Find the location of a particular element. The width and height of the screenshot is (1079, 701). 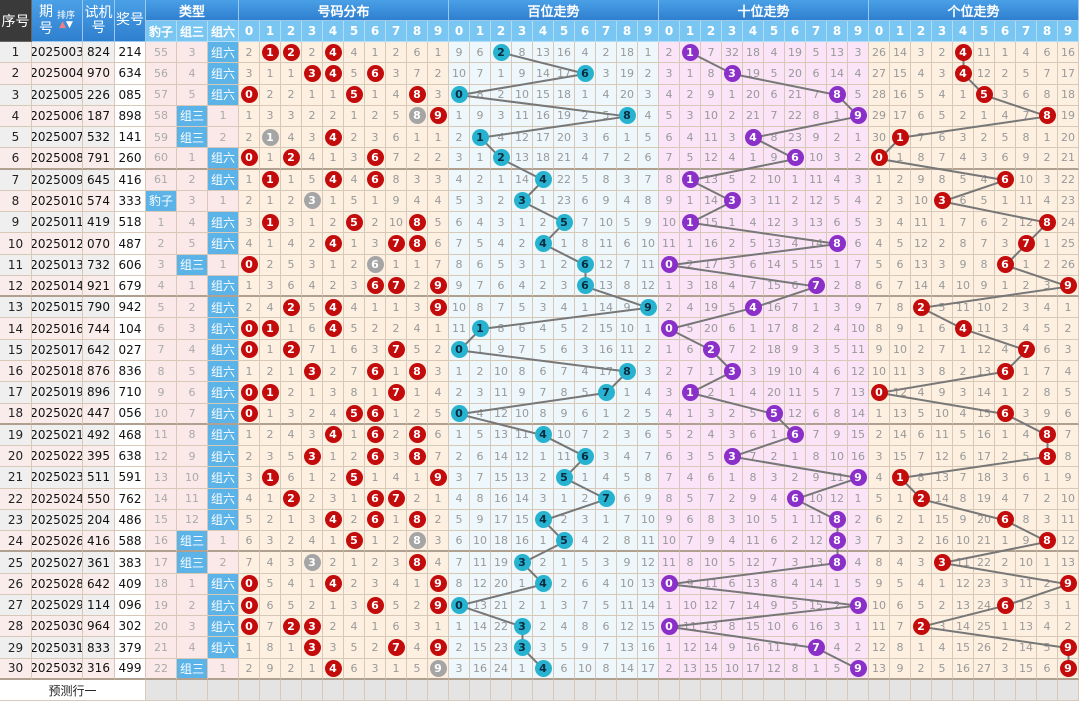

hit-ball: 9 is located at coordinates (438, 307).